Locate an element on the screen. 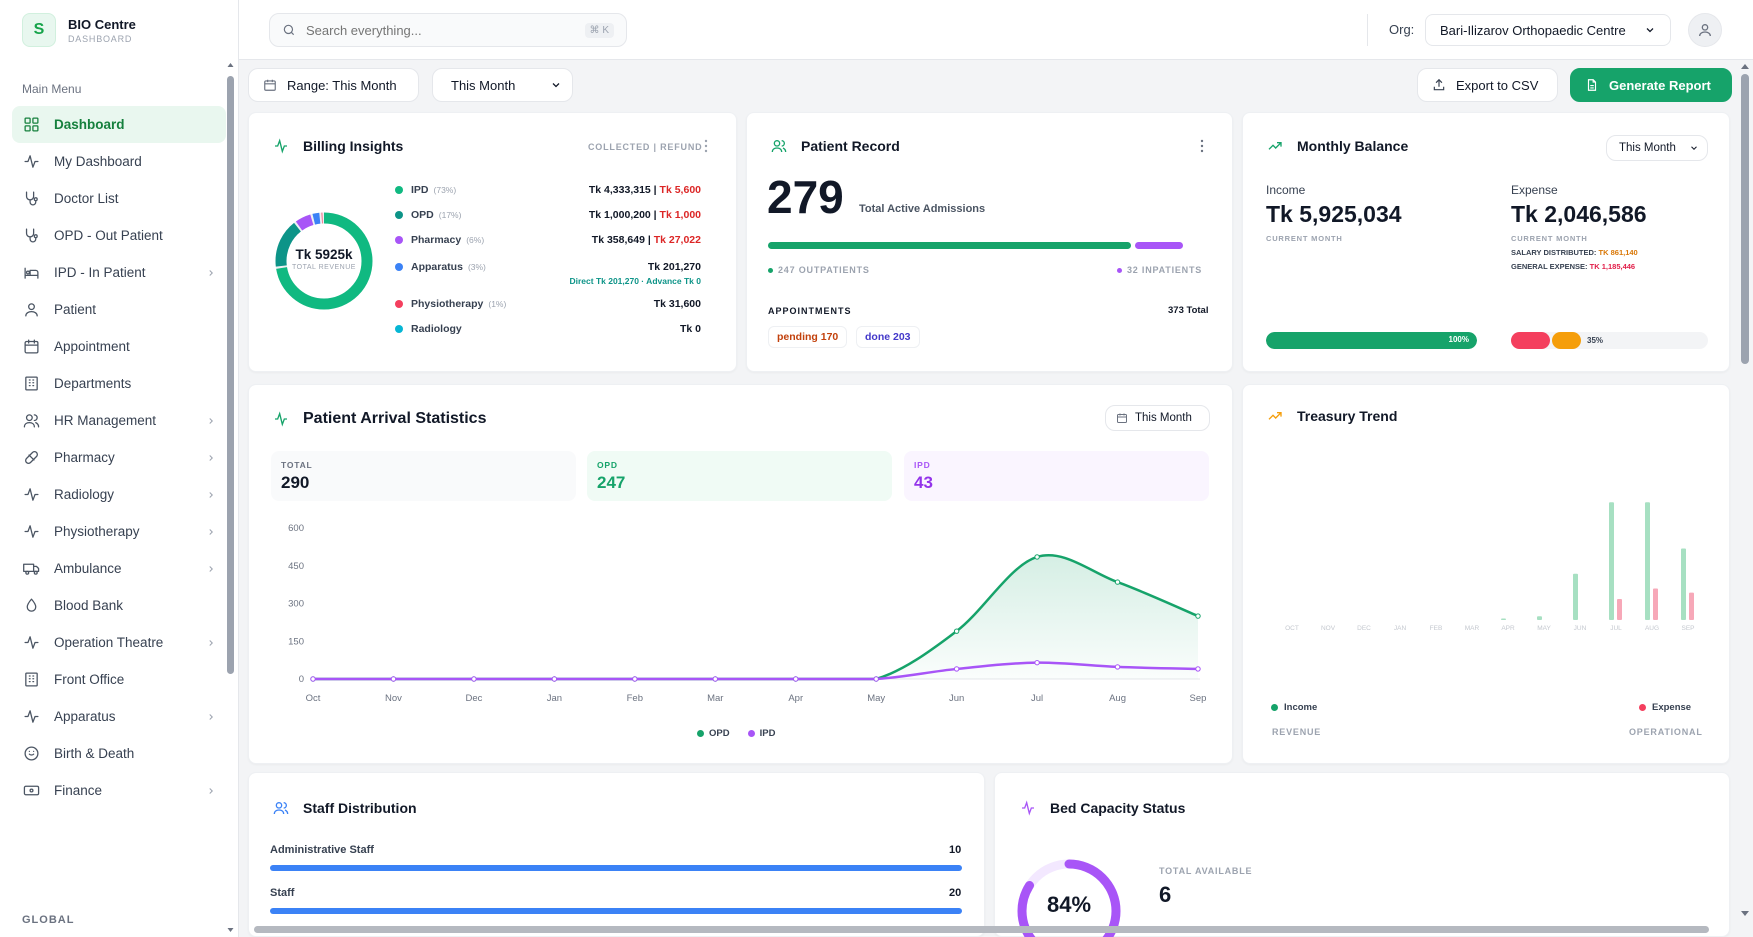  expense-bar is located at coordinates (1691, 606).